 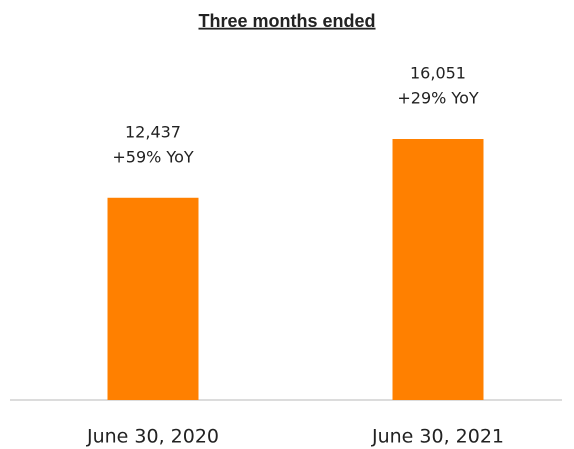 What do you see at coordinates (286, 21) in the screenshot?
I see `chart-title: Three months ended` at bounding box center [286, 21].